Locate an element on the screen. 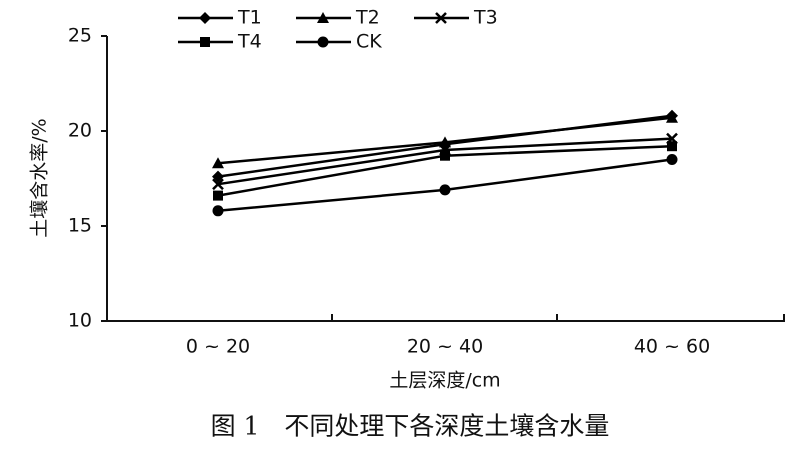 The height and width of the screenshot is (453, 800). y-tick-label: 15 is located at coordinates (80, 226).